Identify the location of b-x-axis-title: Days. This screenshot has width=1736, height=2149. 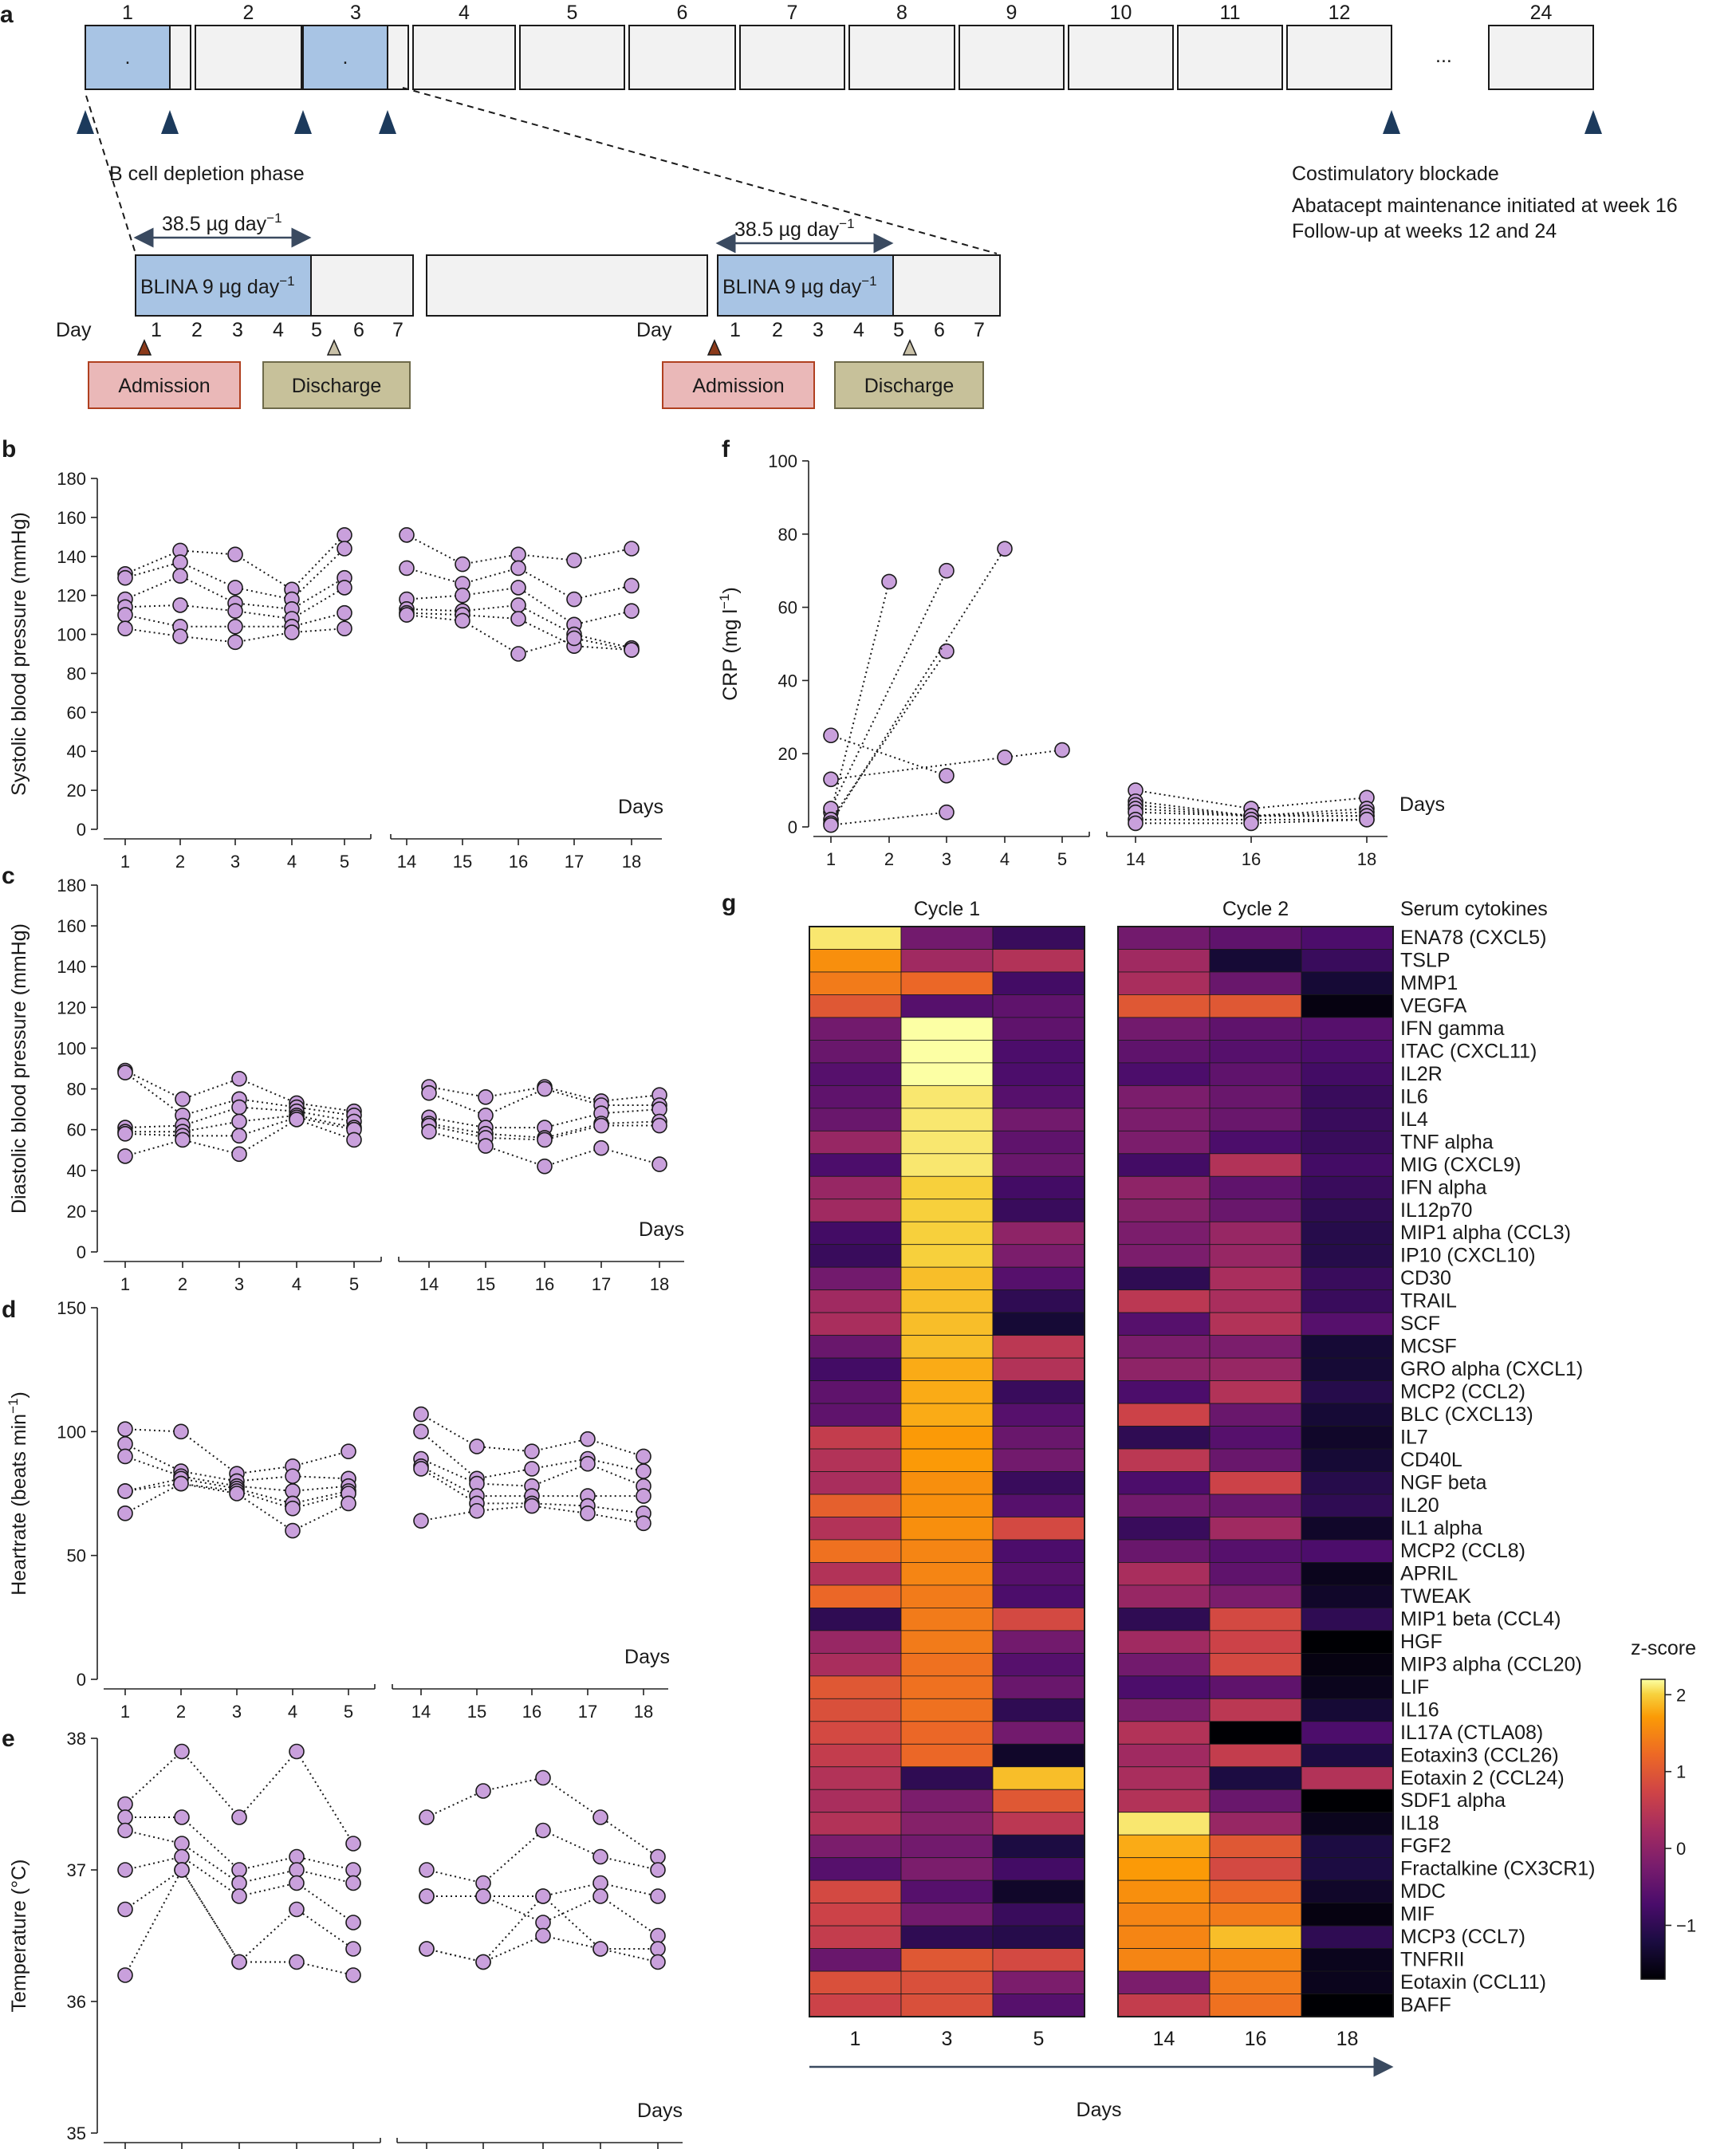
(641, 807).